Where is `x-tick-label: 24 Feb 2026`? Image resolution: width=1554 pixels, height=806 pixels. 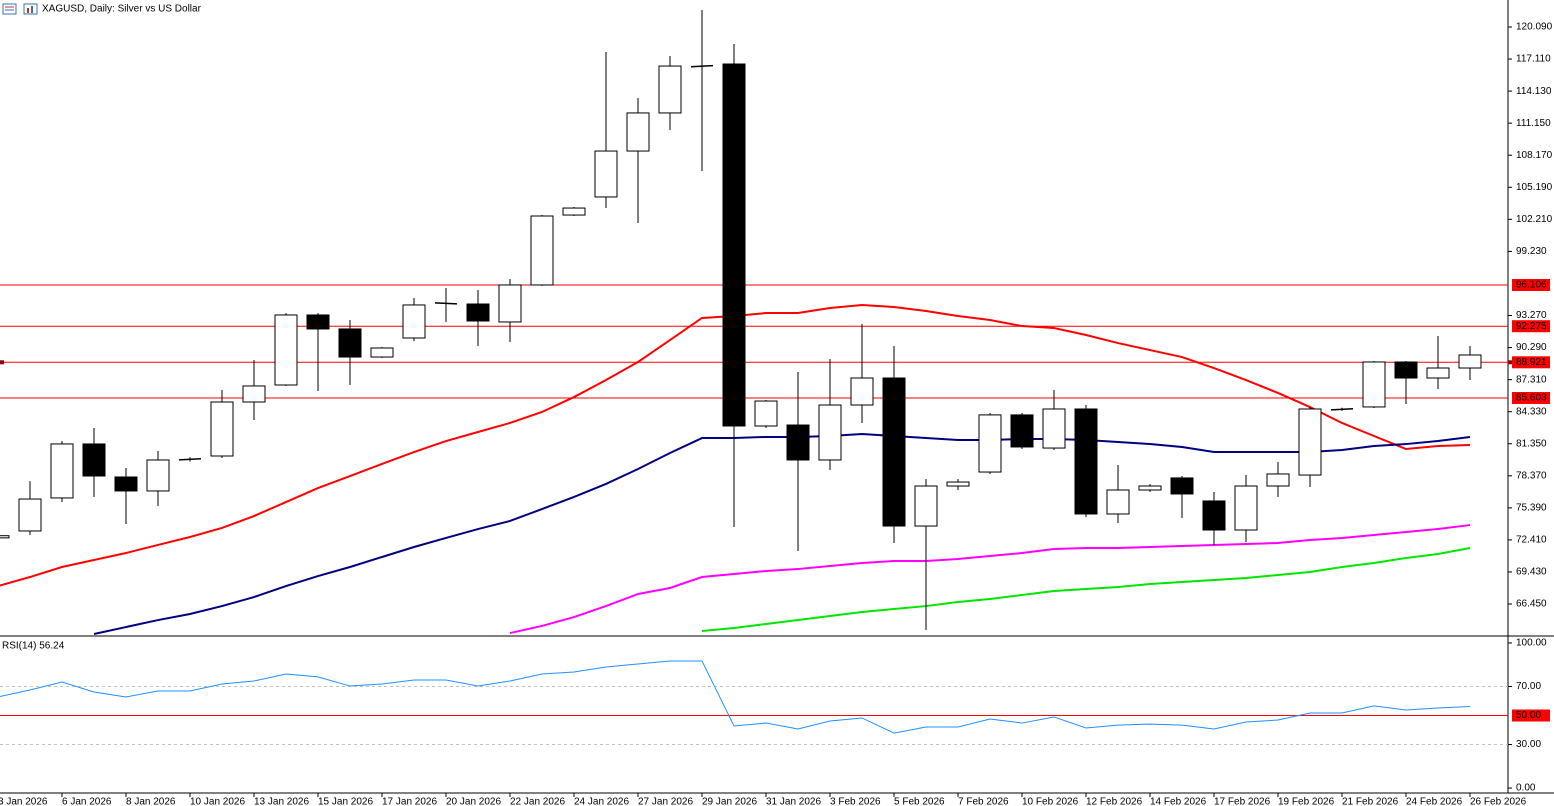
x-tick-label: 24 Feb 2026 is located at coordinates (1434, 801).